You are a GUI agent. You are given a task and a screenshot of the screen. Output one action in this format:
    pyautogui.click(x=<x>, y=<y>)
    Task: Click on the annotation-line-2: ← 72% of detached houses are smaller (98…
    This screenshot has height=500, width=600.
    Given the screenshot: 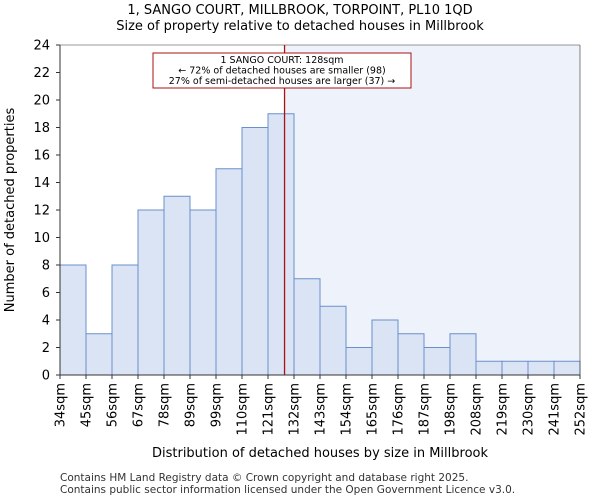 What is the action you would take?
    pyautogui.click(x=281, y=71)
    